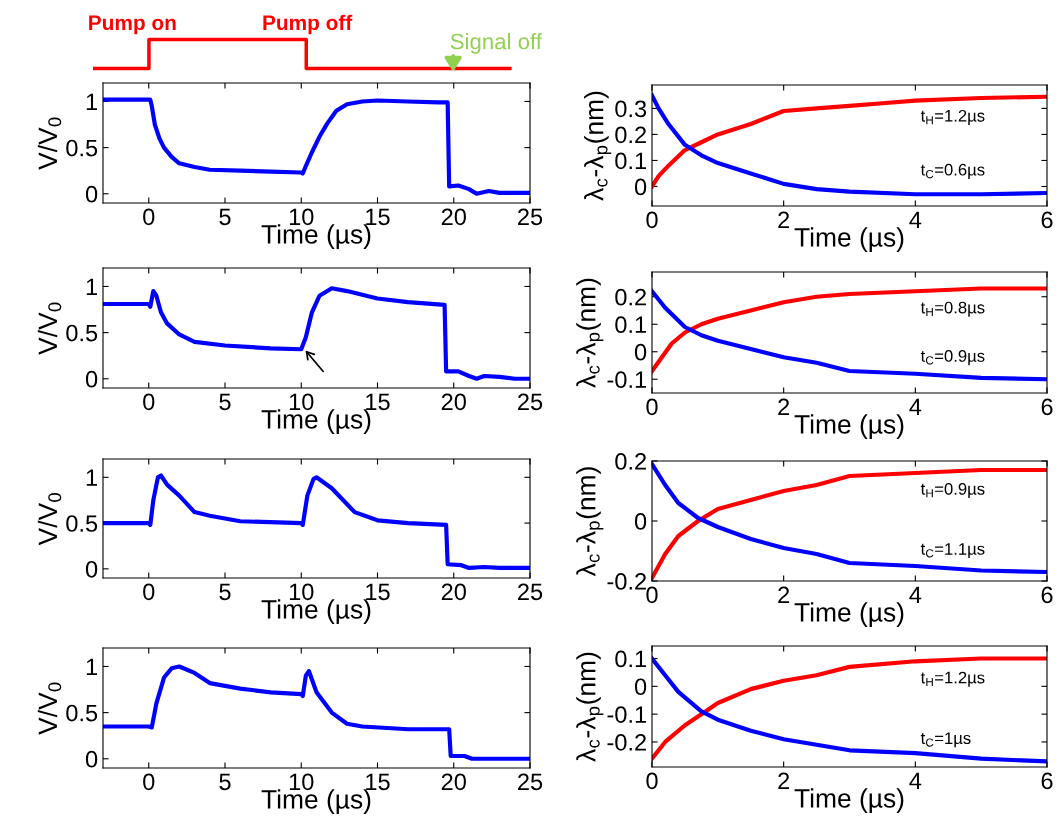  Describe the element at coordinates (945, 740) in the screenshot. I see `series-label: t$_{C}$=1µs` at that location.